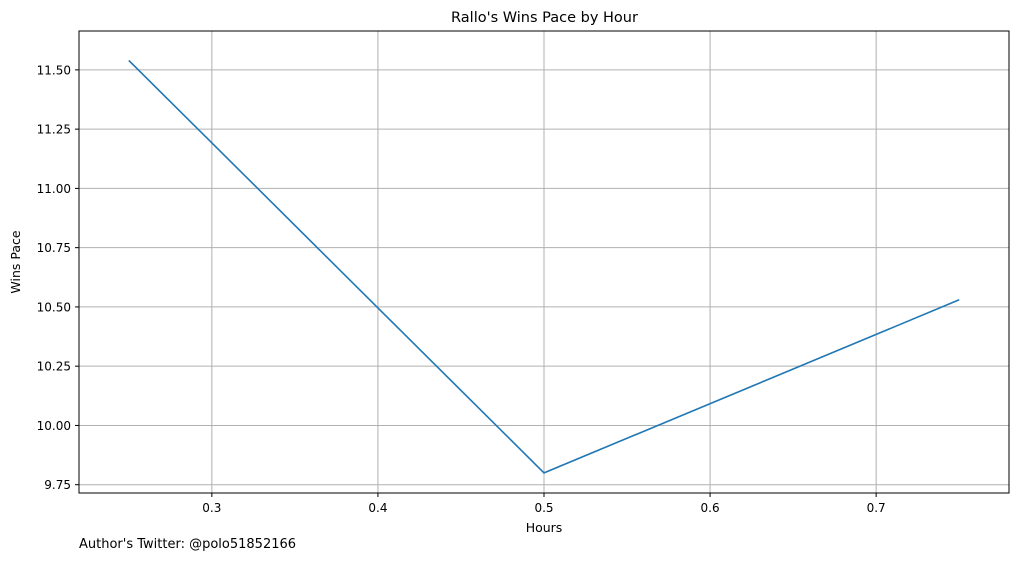 The height and width of the screenshot is (562, 1019). Describe the element at coordinates (377, 508) in the screenshot. I see `x-tick-label: 0.4` at that location.